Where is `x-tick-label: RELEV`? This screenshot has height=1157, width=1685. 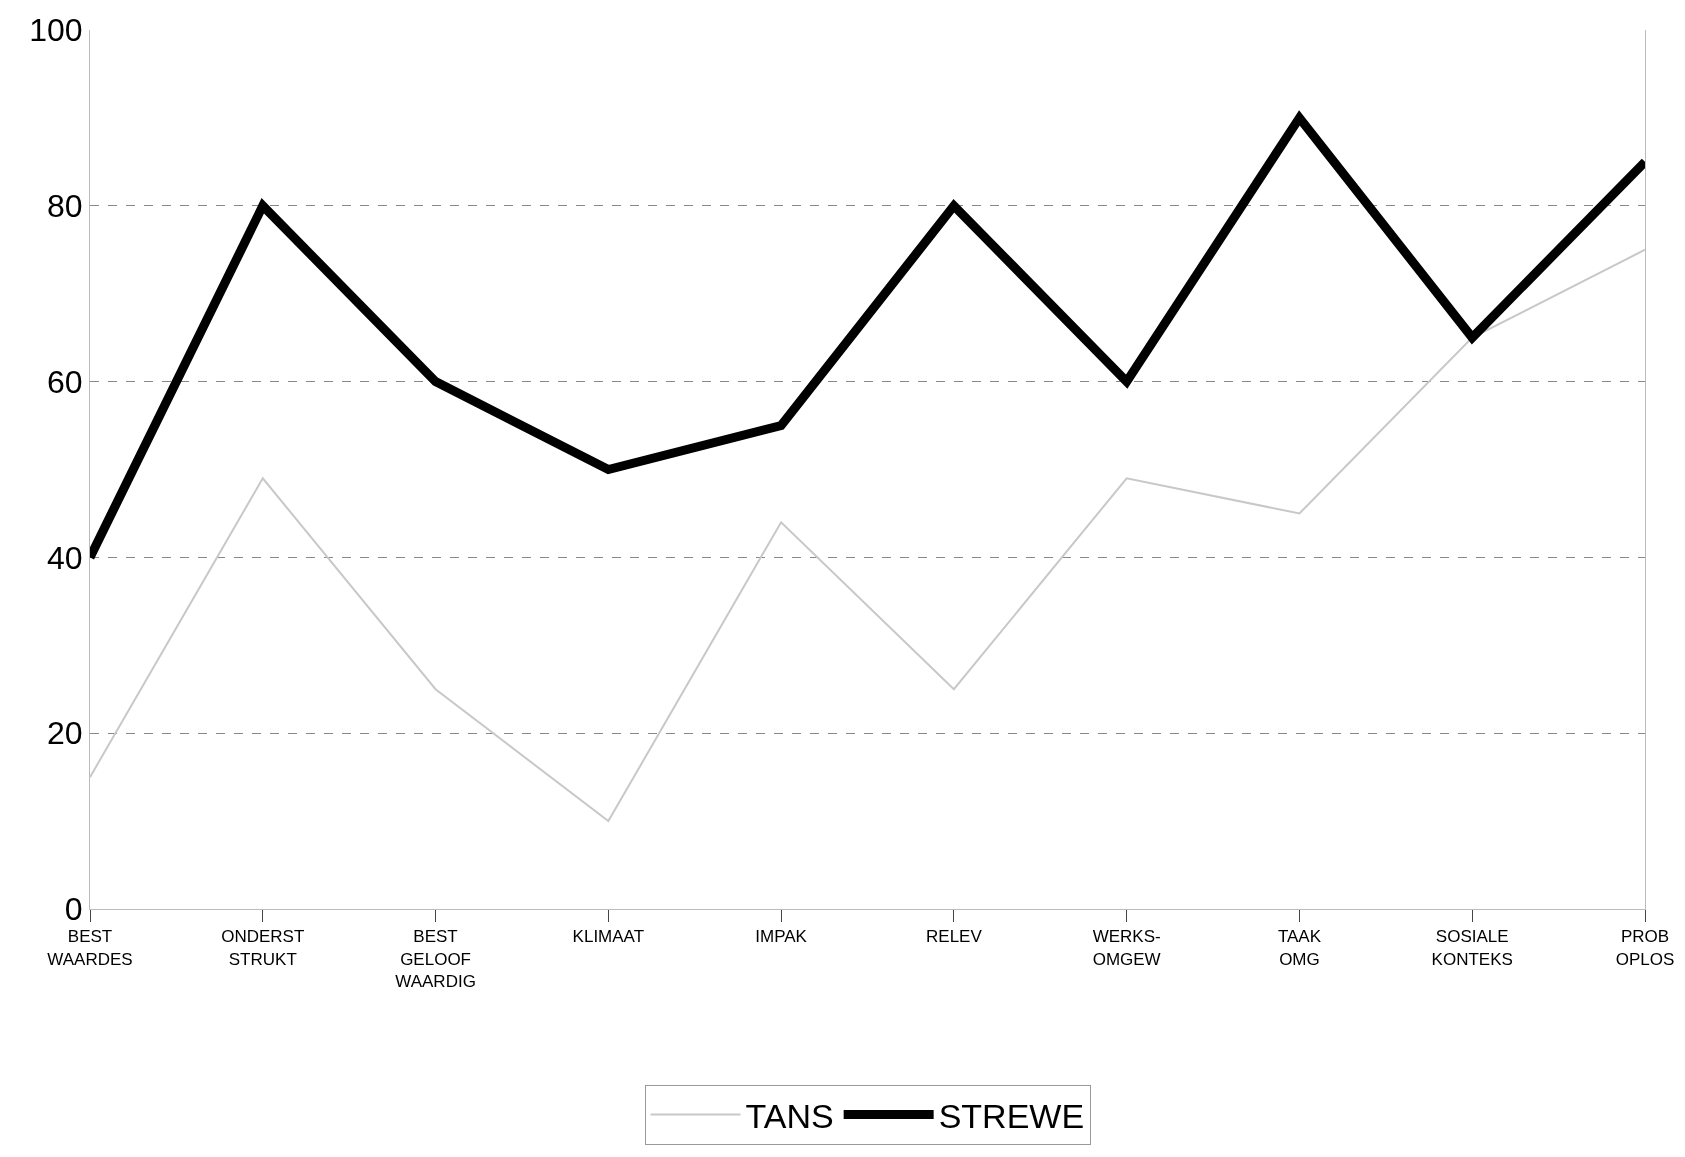
x-tick-label: RELEV is located at coordinates (954, 937).